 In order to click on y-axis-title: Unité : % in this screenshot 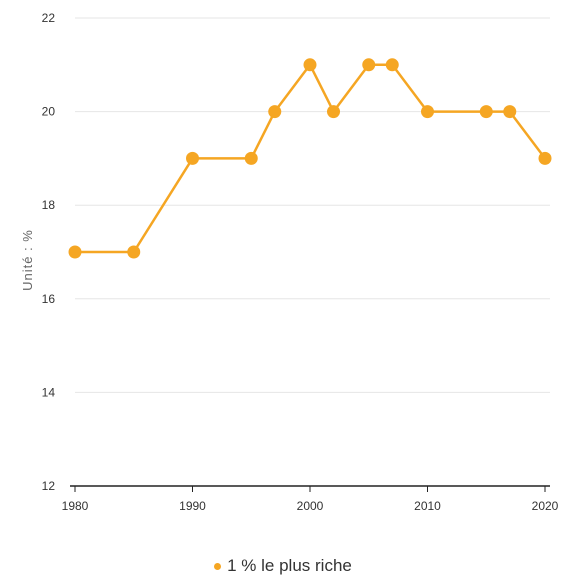, I will do `click(27, 260)`.